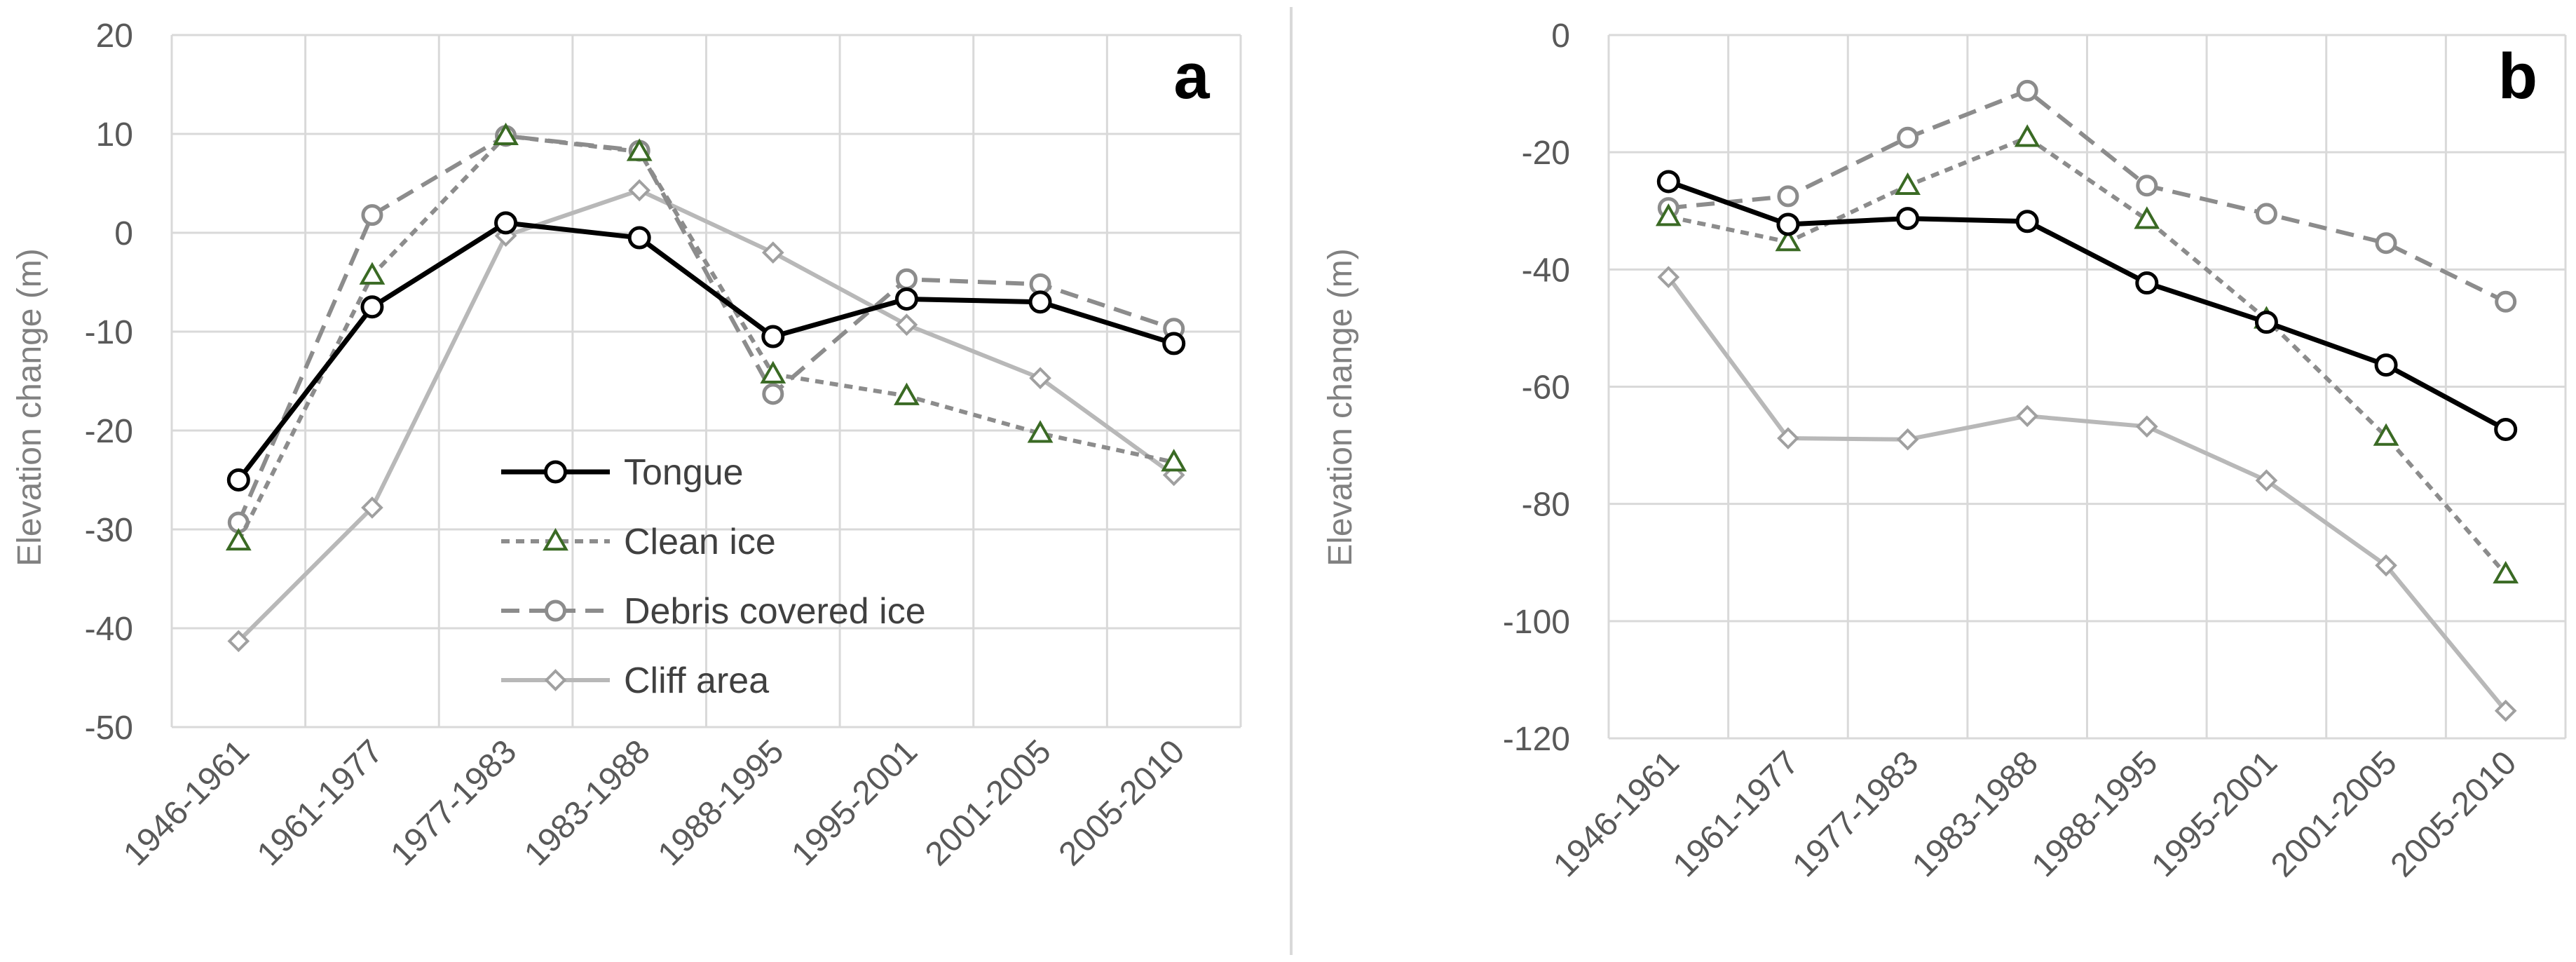  Describe the element at coordinates (684, 472) in the screenshot. I see `legend-label: Tongue` at that location.